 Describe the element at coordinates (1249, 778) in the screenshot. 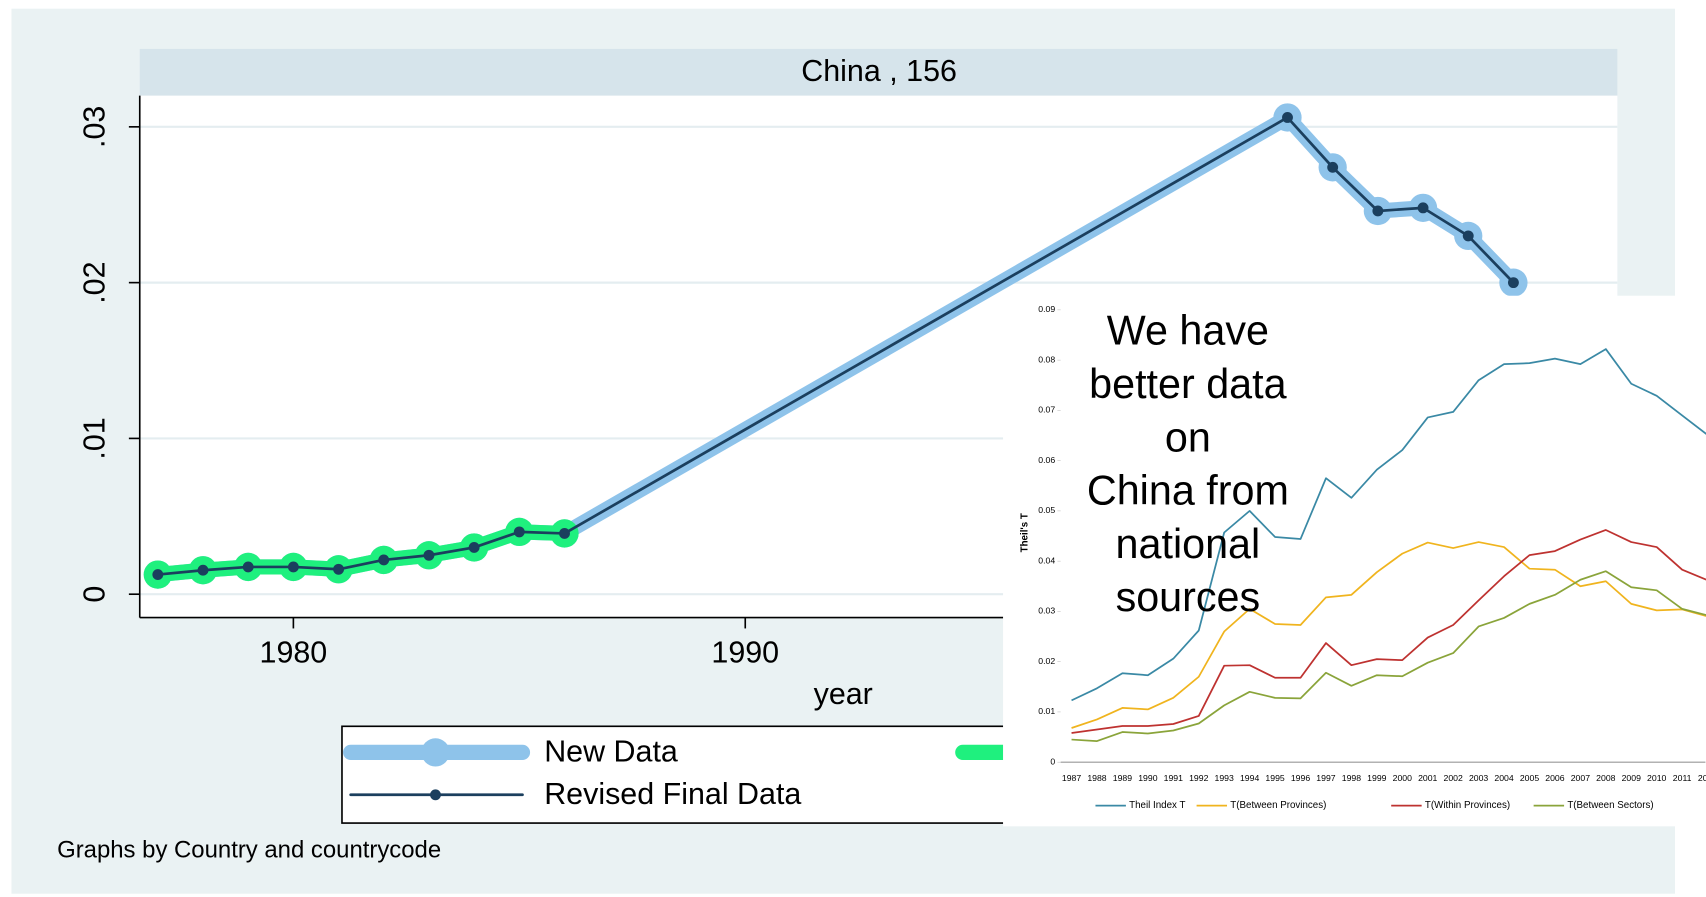

I see `x-tick-label: 1994` at that location.